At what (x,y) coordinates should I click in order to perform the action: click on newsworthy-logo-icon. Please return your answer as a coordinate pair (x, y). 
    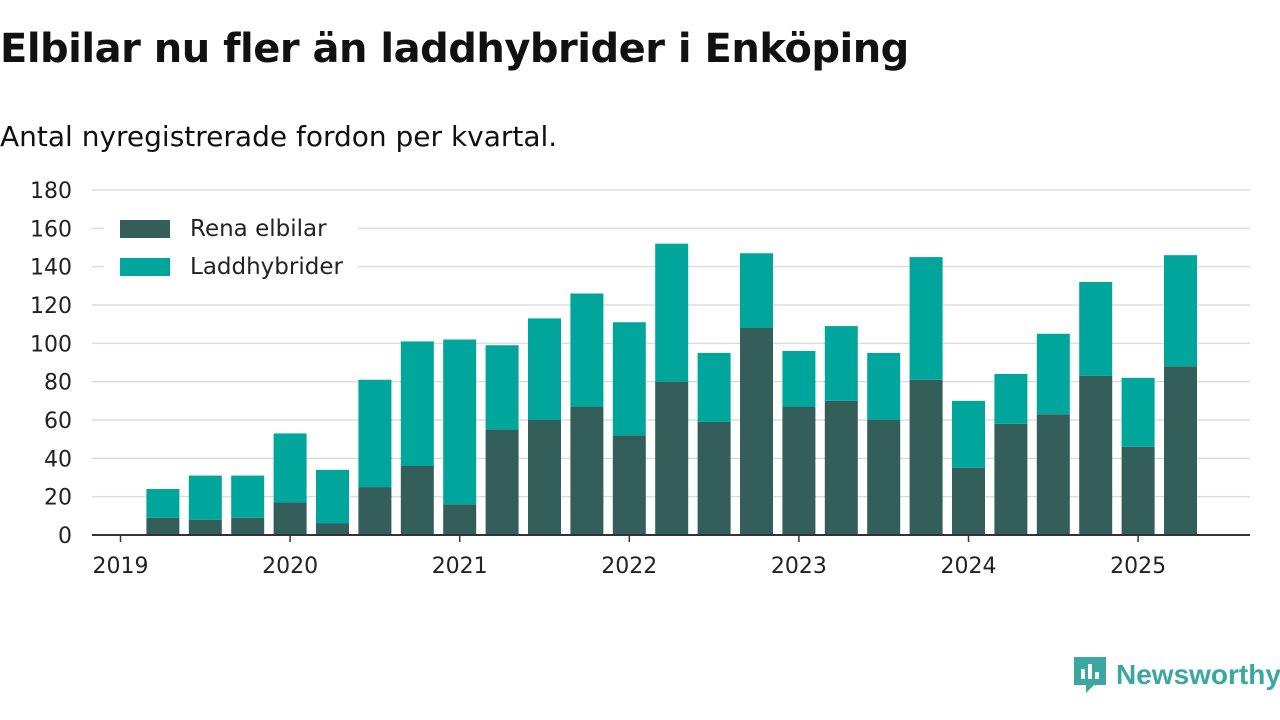
    Looking at the image, I should click on (1090, 675).